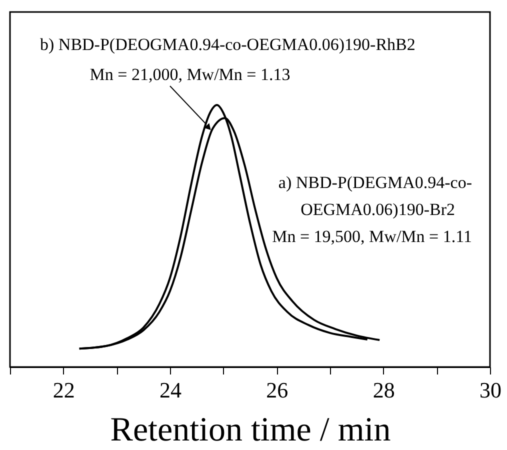 Image resolution: width=507 pixels, height=450 pixels. I want to click on annotation: a) NBD-P(DEGMA0.94-co-, so click(375, 182).